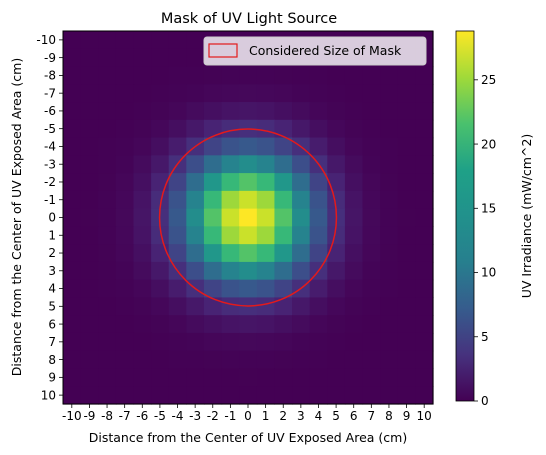  What do you see at coordinates (52, 342) in the screenshot?
I see `y-tick-label: 7` at bounding box center [52, 342].